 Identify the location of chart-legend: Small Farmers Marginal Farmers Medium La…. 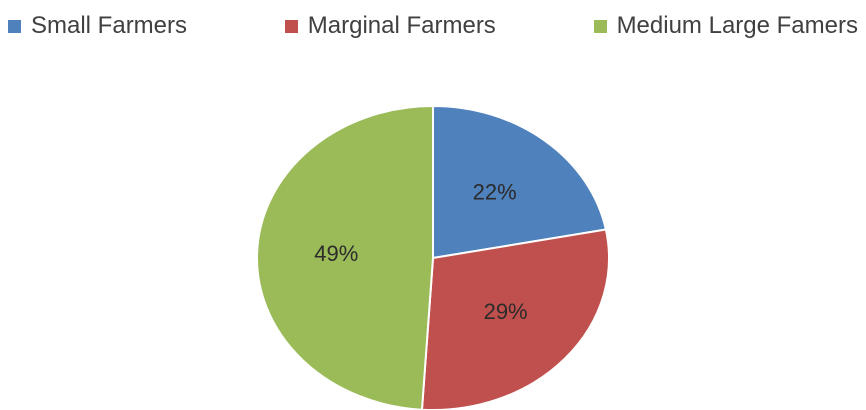
(433, 26).